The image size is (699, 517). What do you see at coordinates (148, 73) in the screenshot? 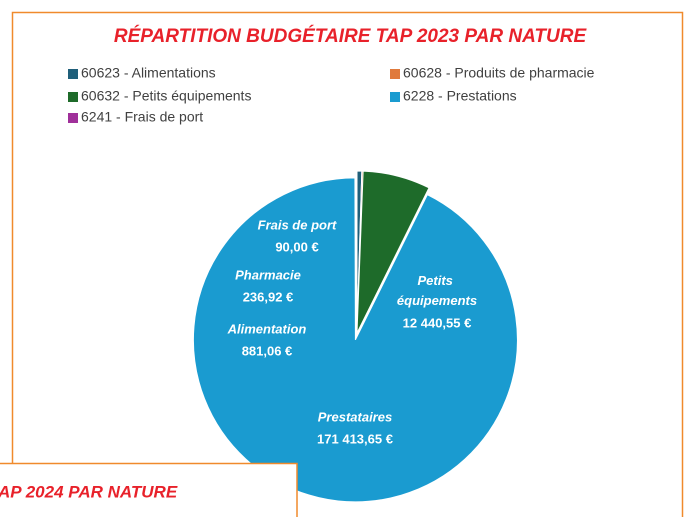
I see `legend-label: 60623 - Alimentations` at bounding box center [148, 73].